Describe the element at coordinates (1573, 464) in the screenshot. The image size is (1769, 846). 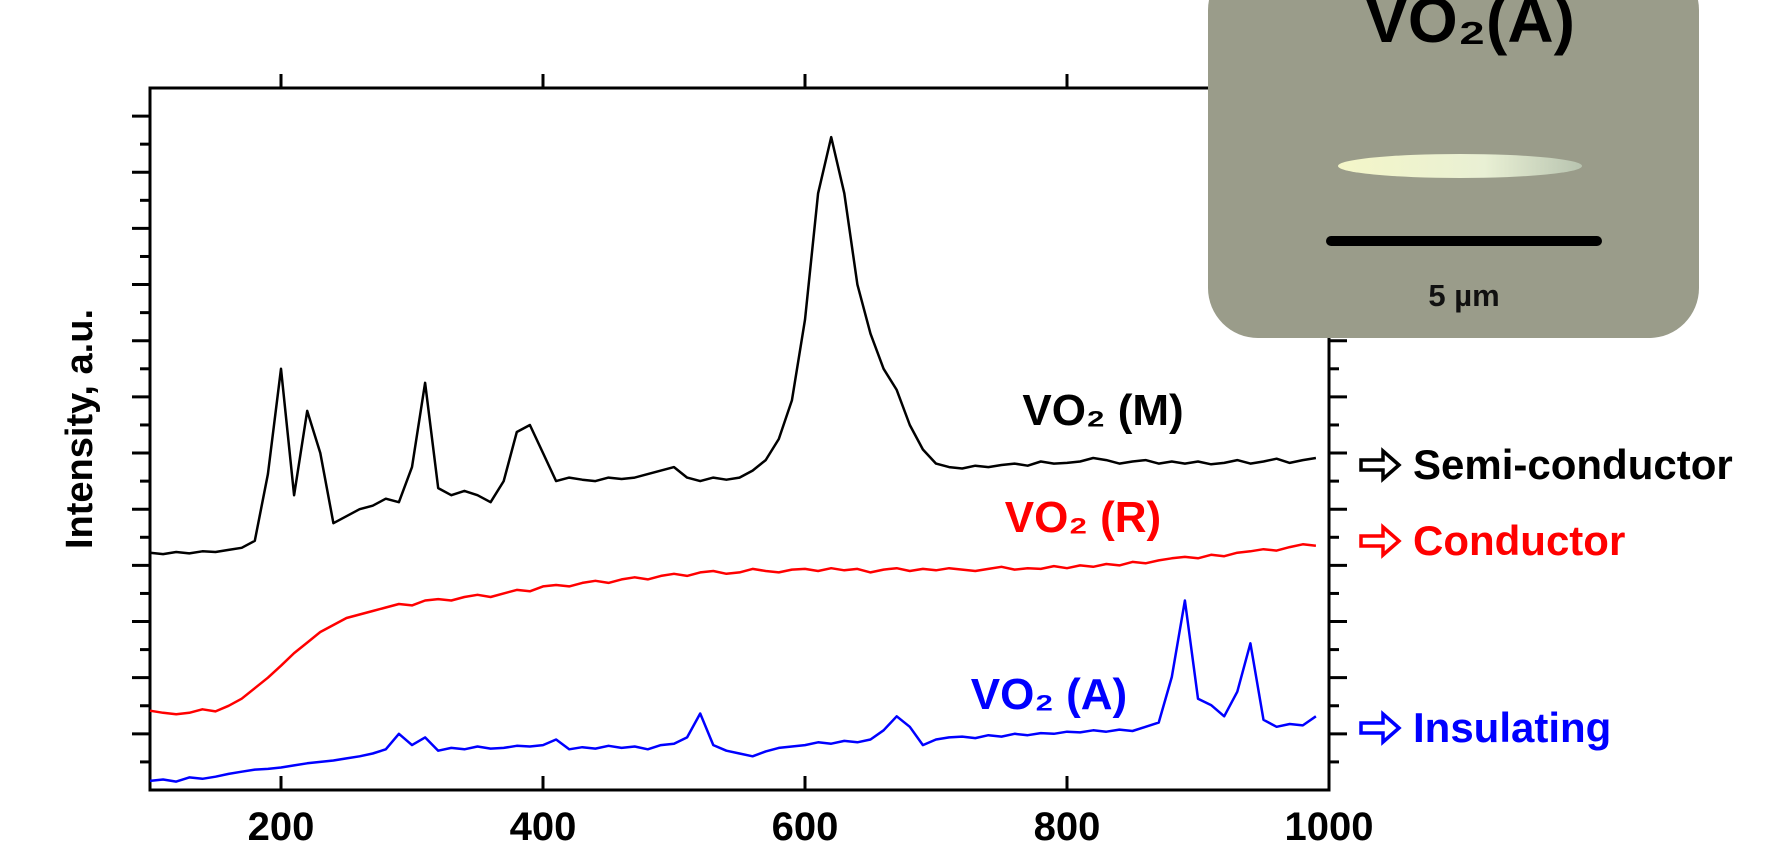
I see `state-label: Semi-conductor` at that location.